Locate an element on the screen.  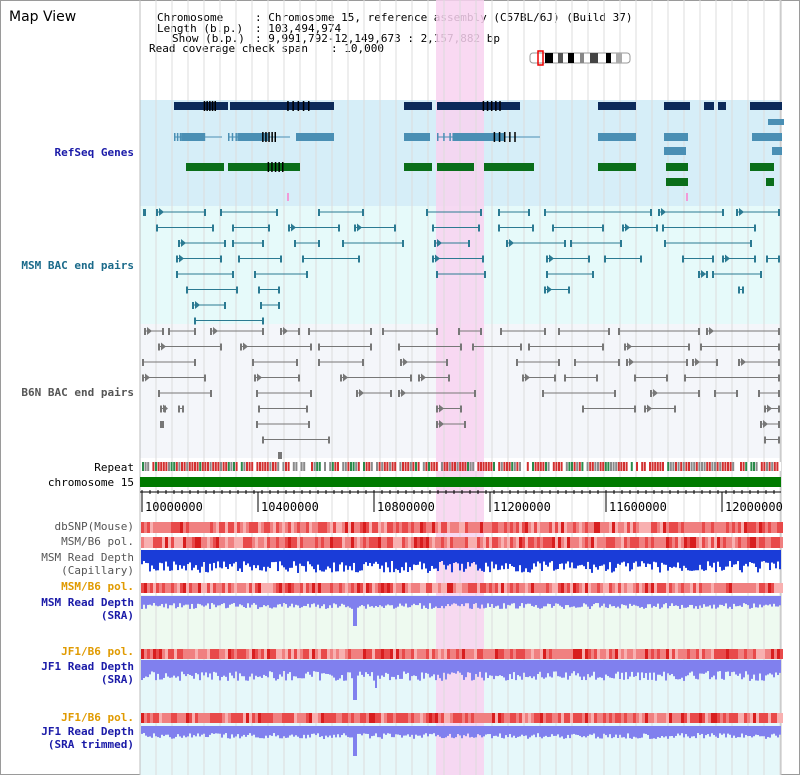
gene-exon-tick is located at coordinates (236, 137).